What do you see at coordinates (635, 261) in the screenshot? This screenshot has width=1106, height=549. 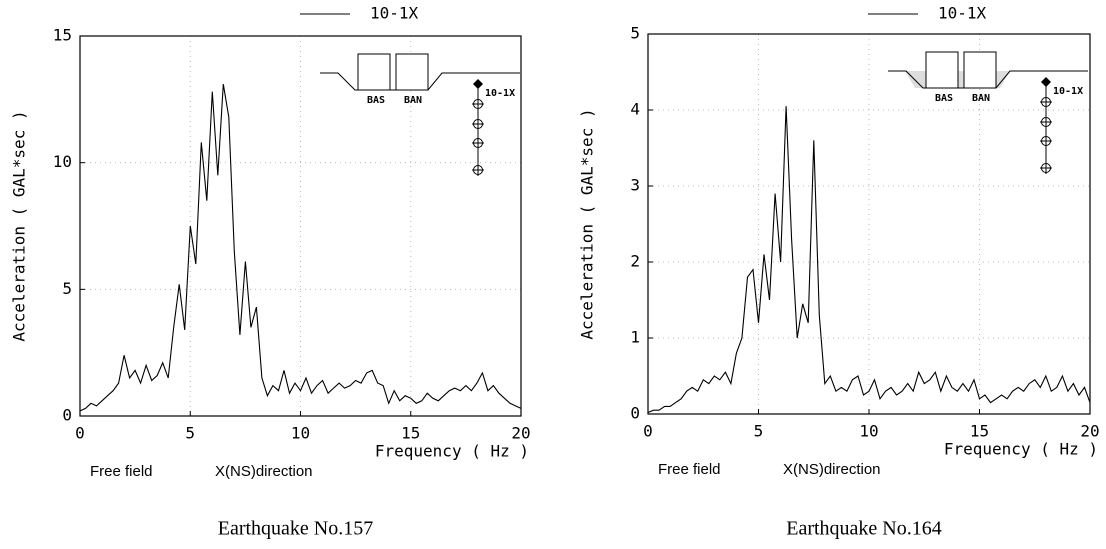 I see `y-tick-label: 2` at bounding box center [635, 261].